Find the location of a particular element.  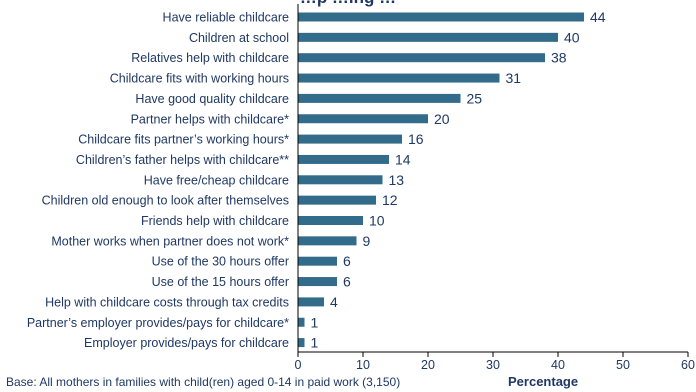

bar-value-label: 10 is located at coordinates (377, 221).